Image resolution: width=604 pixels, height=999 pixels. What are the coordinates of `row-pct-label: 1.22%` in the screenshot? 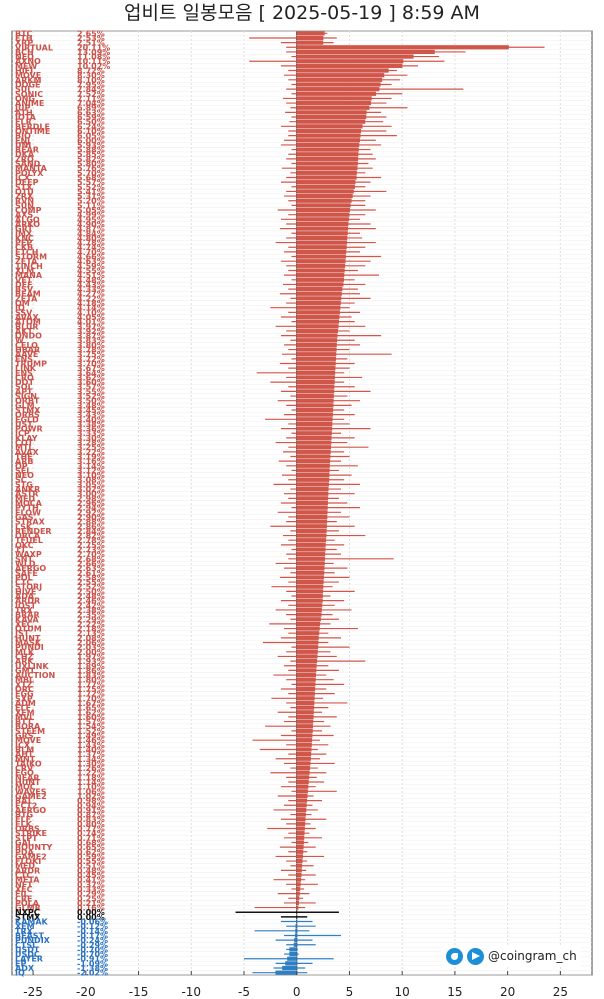 It's located at (91, 773).